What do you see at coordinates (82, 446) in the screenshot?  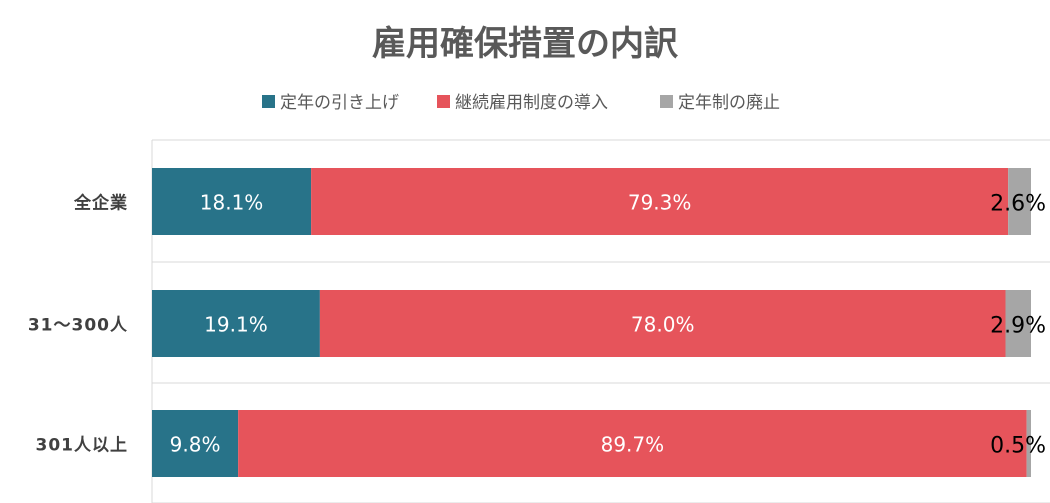 I see `category-label: 301人以上` at bounding box center [82, 446].